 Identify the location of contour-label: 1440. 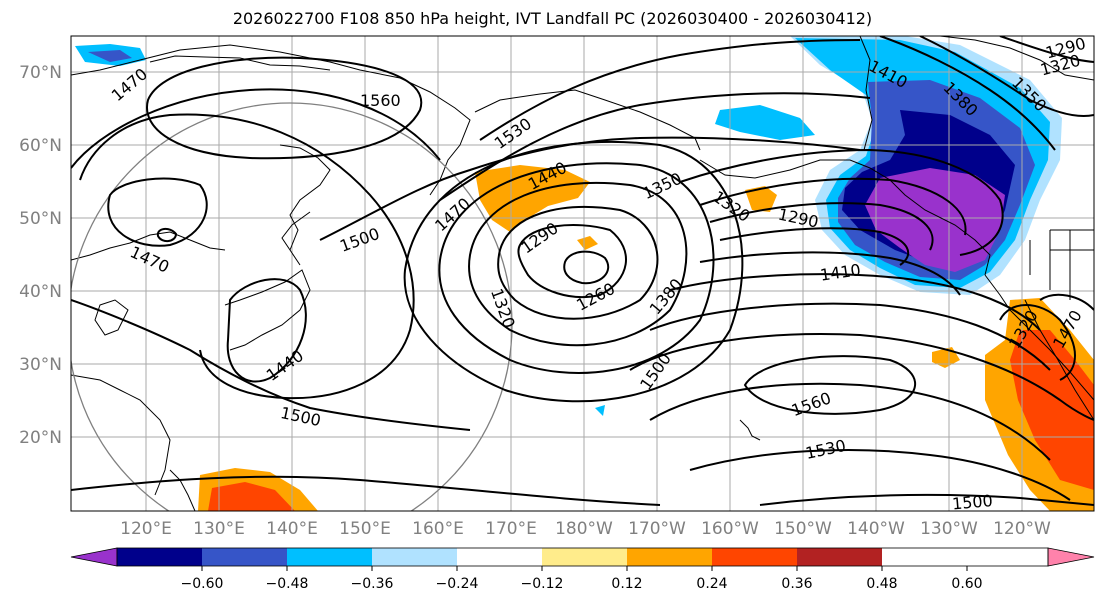
(285, 365).